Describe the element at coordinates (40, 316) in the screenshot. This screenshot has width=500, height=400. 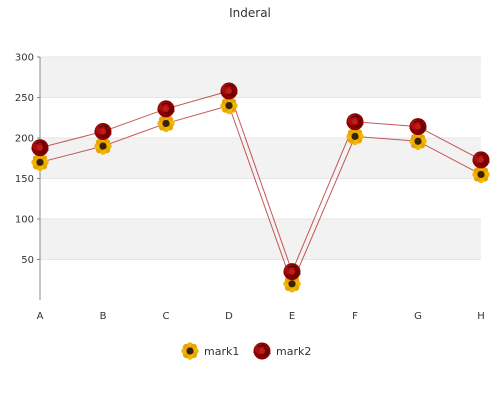
I see `x-tick-label: A` at that location.